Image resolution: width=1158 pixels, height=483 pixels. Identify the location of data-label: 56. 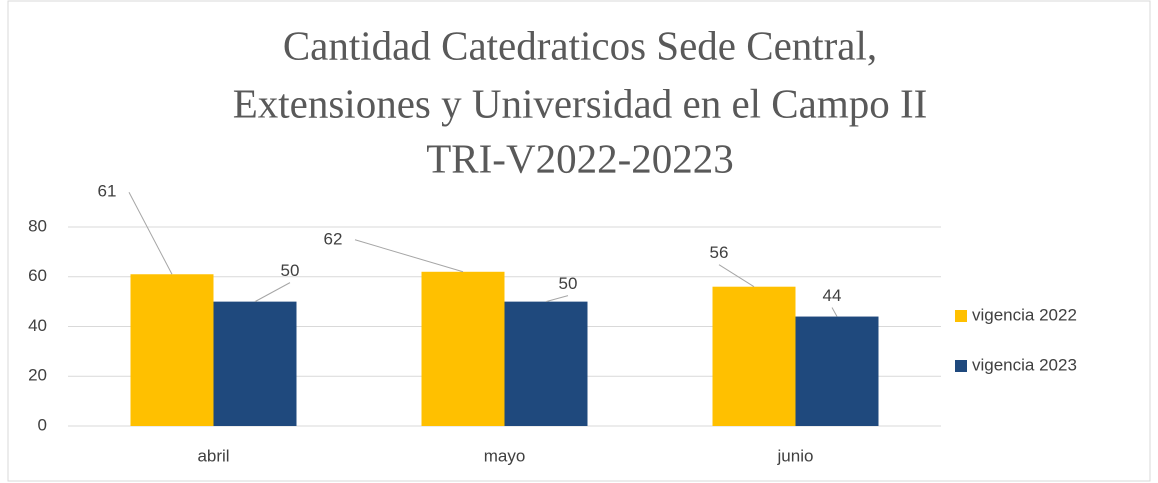
(719, 252).